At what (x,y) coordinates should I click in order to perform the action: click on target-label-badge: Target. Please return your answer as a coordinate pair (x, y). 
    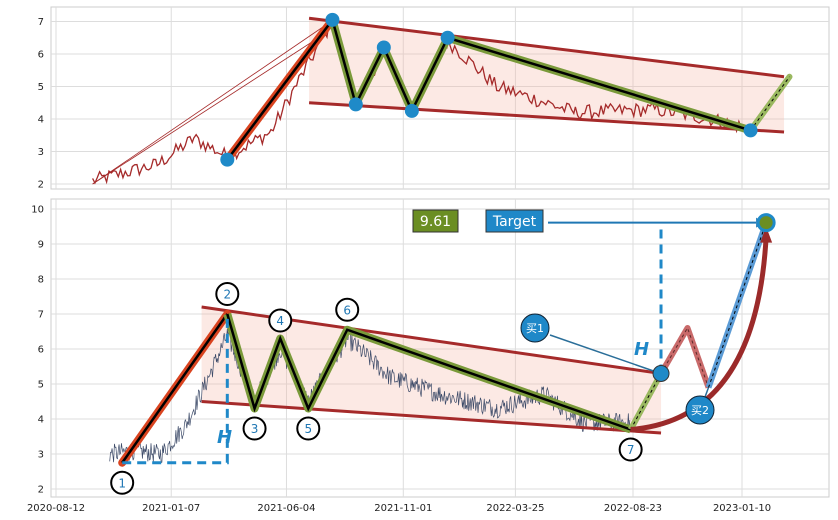
    Looking at the image, I should click on (514, 221).